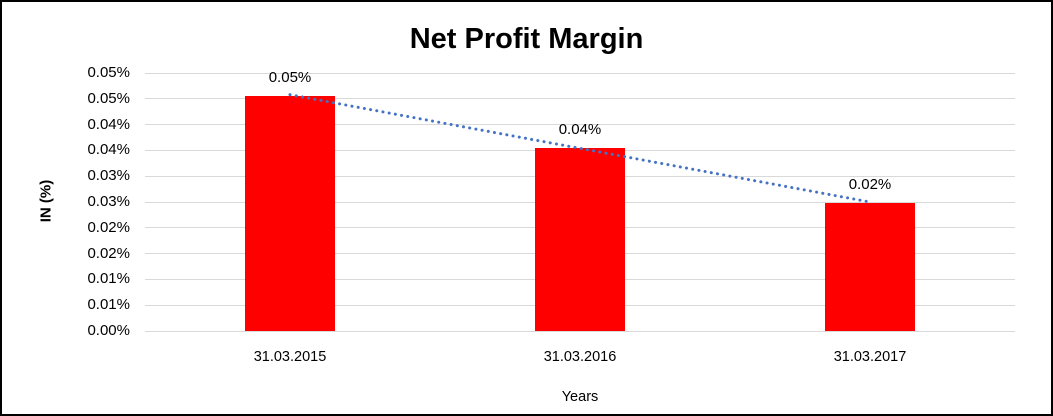  What do you see at coordinates (290, 213) in the screenshot?
I see `bar-31.03.2015` at bounding box center [290, 213].